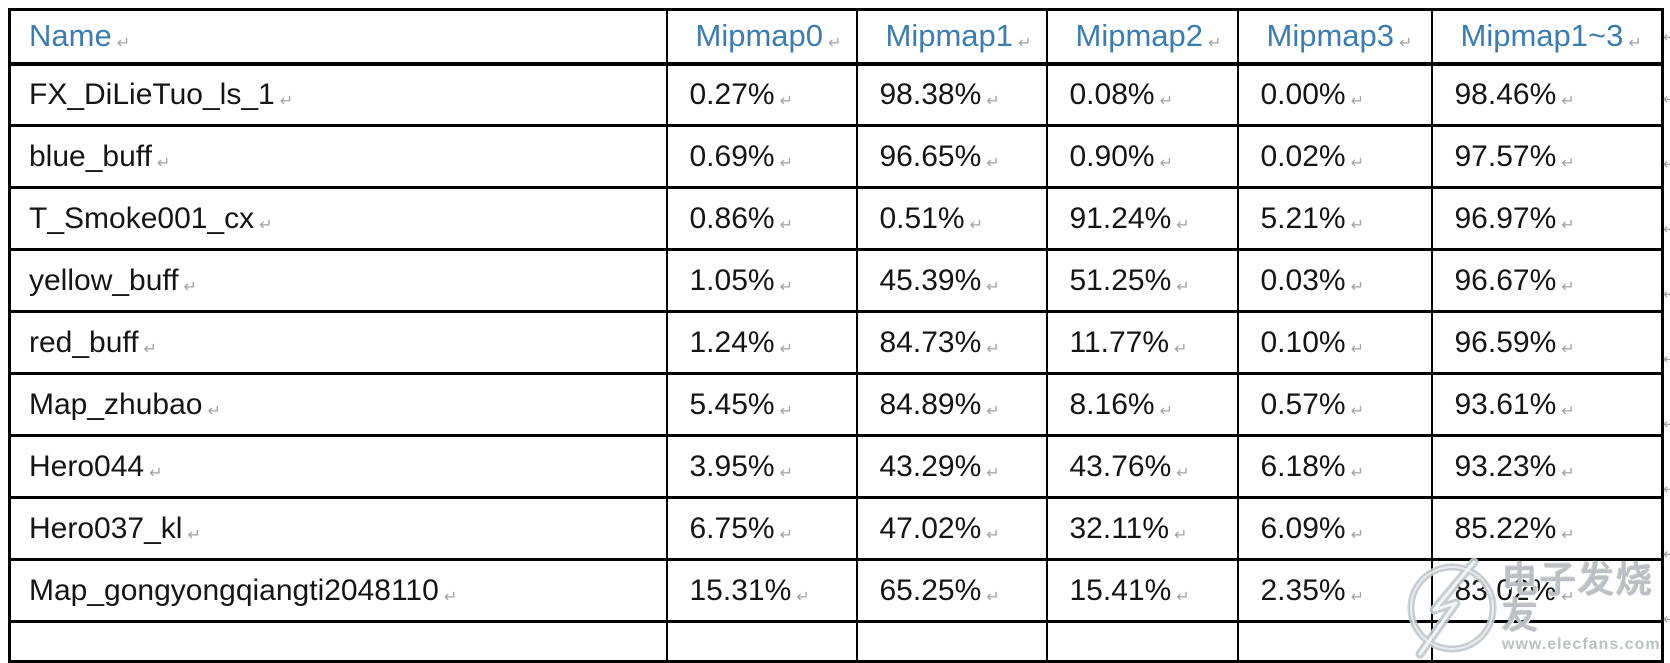  What do you see at coordinates (951, 466) in the screenshot?
I see `value-cell: 43.29% ↵` at bounding box center [951, 466].